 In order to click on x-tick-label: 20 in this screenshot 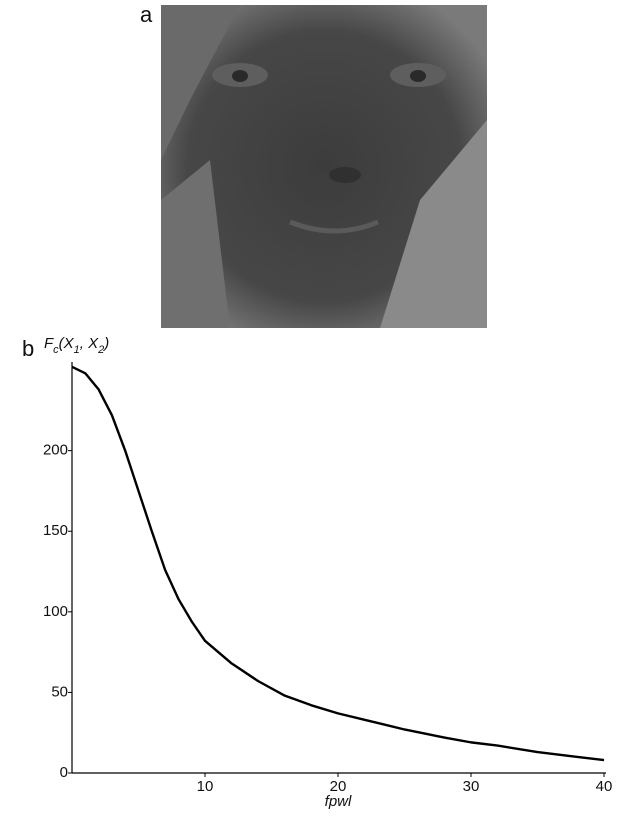, I will do `click(338, 786)`.